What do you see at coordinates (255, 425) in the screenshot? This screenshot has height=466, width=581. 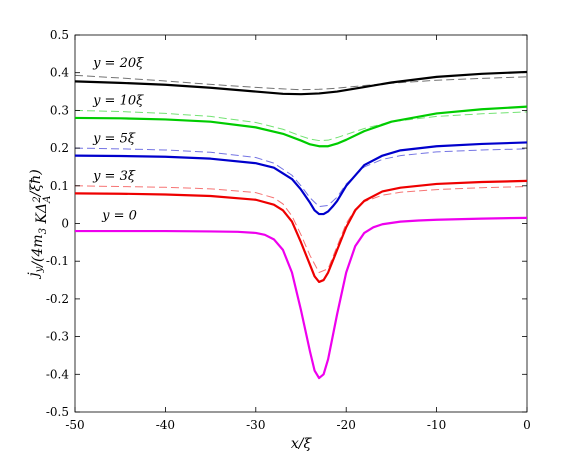 I see `x-tick-label: -30` at bounding box center [255, 425].